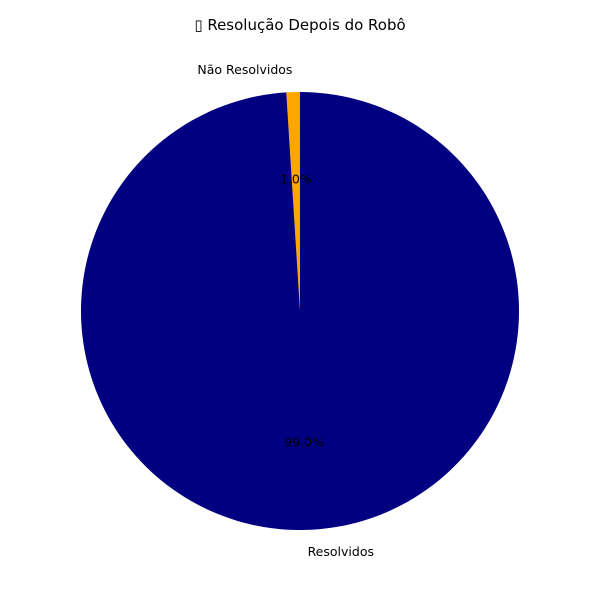 The width and height of the screenshot is (600, 600). I want to click on chart-title: ▯ Resolução Depois do Robô, so click(299, 25).